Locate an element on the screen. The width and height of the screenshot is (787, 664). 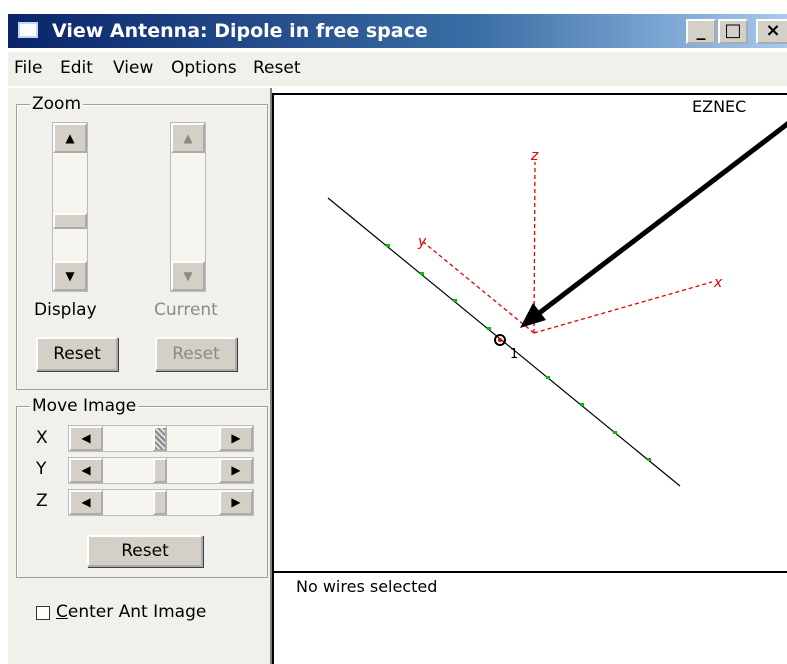
axis-label: Y is located at coordinates (41, 469).